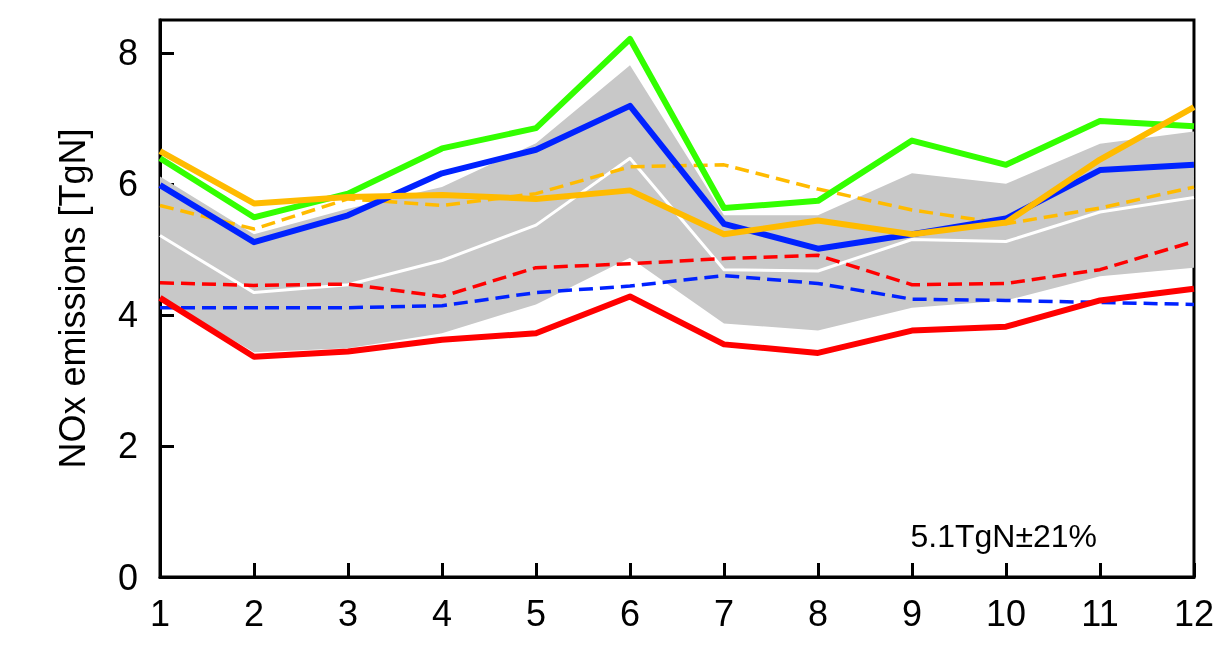 This screenshot has width=1225, height=660. Describe the element at coordinates (1003, 536) in the screenshot. I see `annotation: 5.1TgN±21%` at that location.